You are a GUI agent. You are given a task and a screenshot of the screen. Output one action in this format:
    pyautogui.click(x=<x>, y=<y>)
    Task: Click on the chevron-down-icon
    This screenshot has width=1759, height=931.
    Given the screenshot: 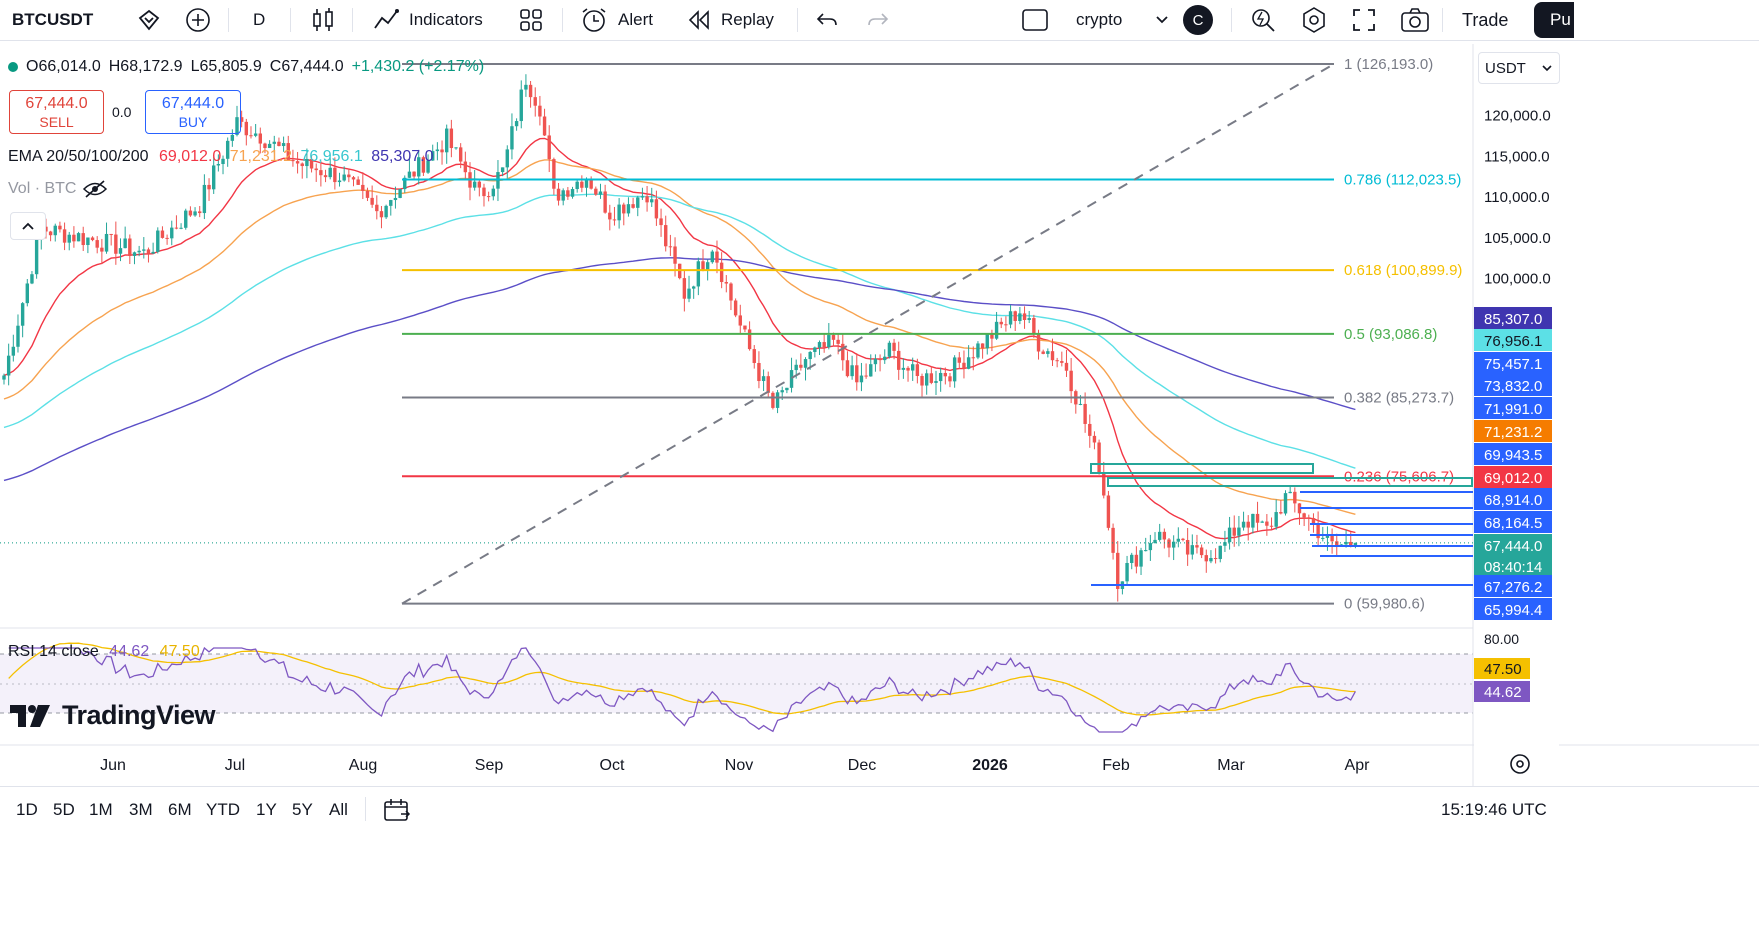 What is the action you would take?
    pyautogui.click(x=1162, y=20)
    